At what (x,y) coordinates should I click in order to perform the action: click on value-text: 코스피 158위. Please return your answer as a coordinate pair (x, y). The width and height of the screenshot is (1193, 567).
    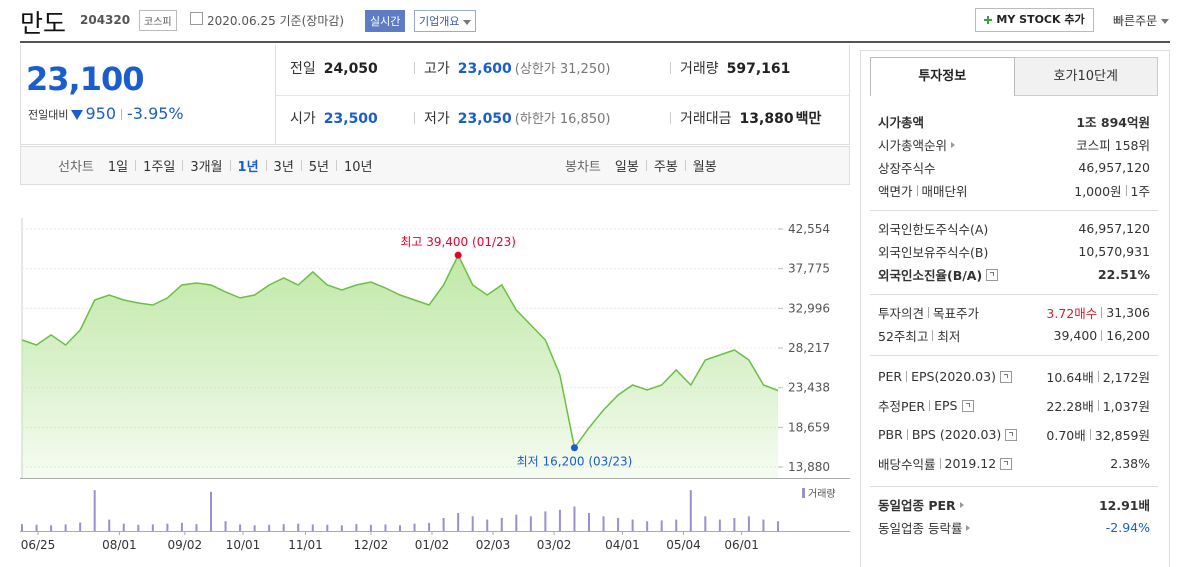
    Looking at the image, I should click on (1113, 145).